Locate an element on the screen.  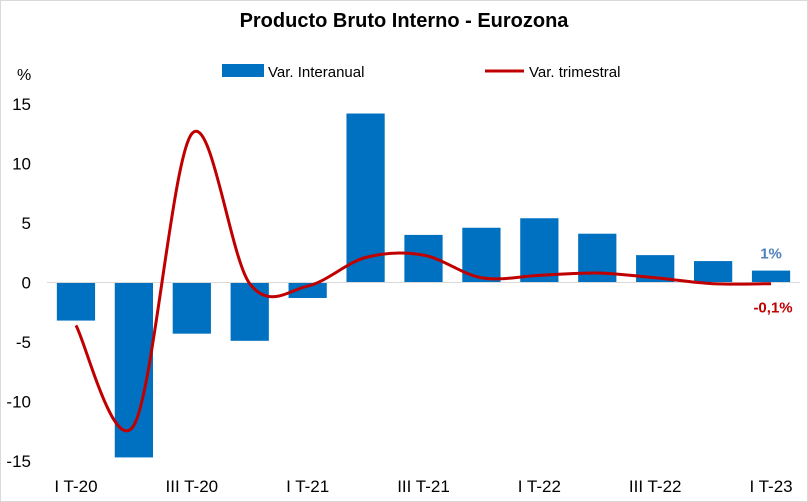
x-tick-label: I T-22 is located at coordinates (539, 486).